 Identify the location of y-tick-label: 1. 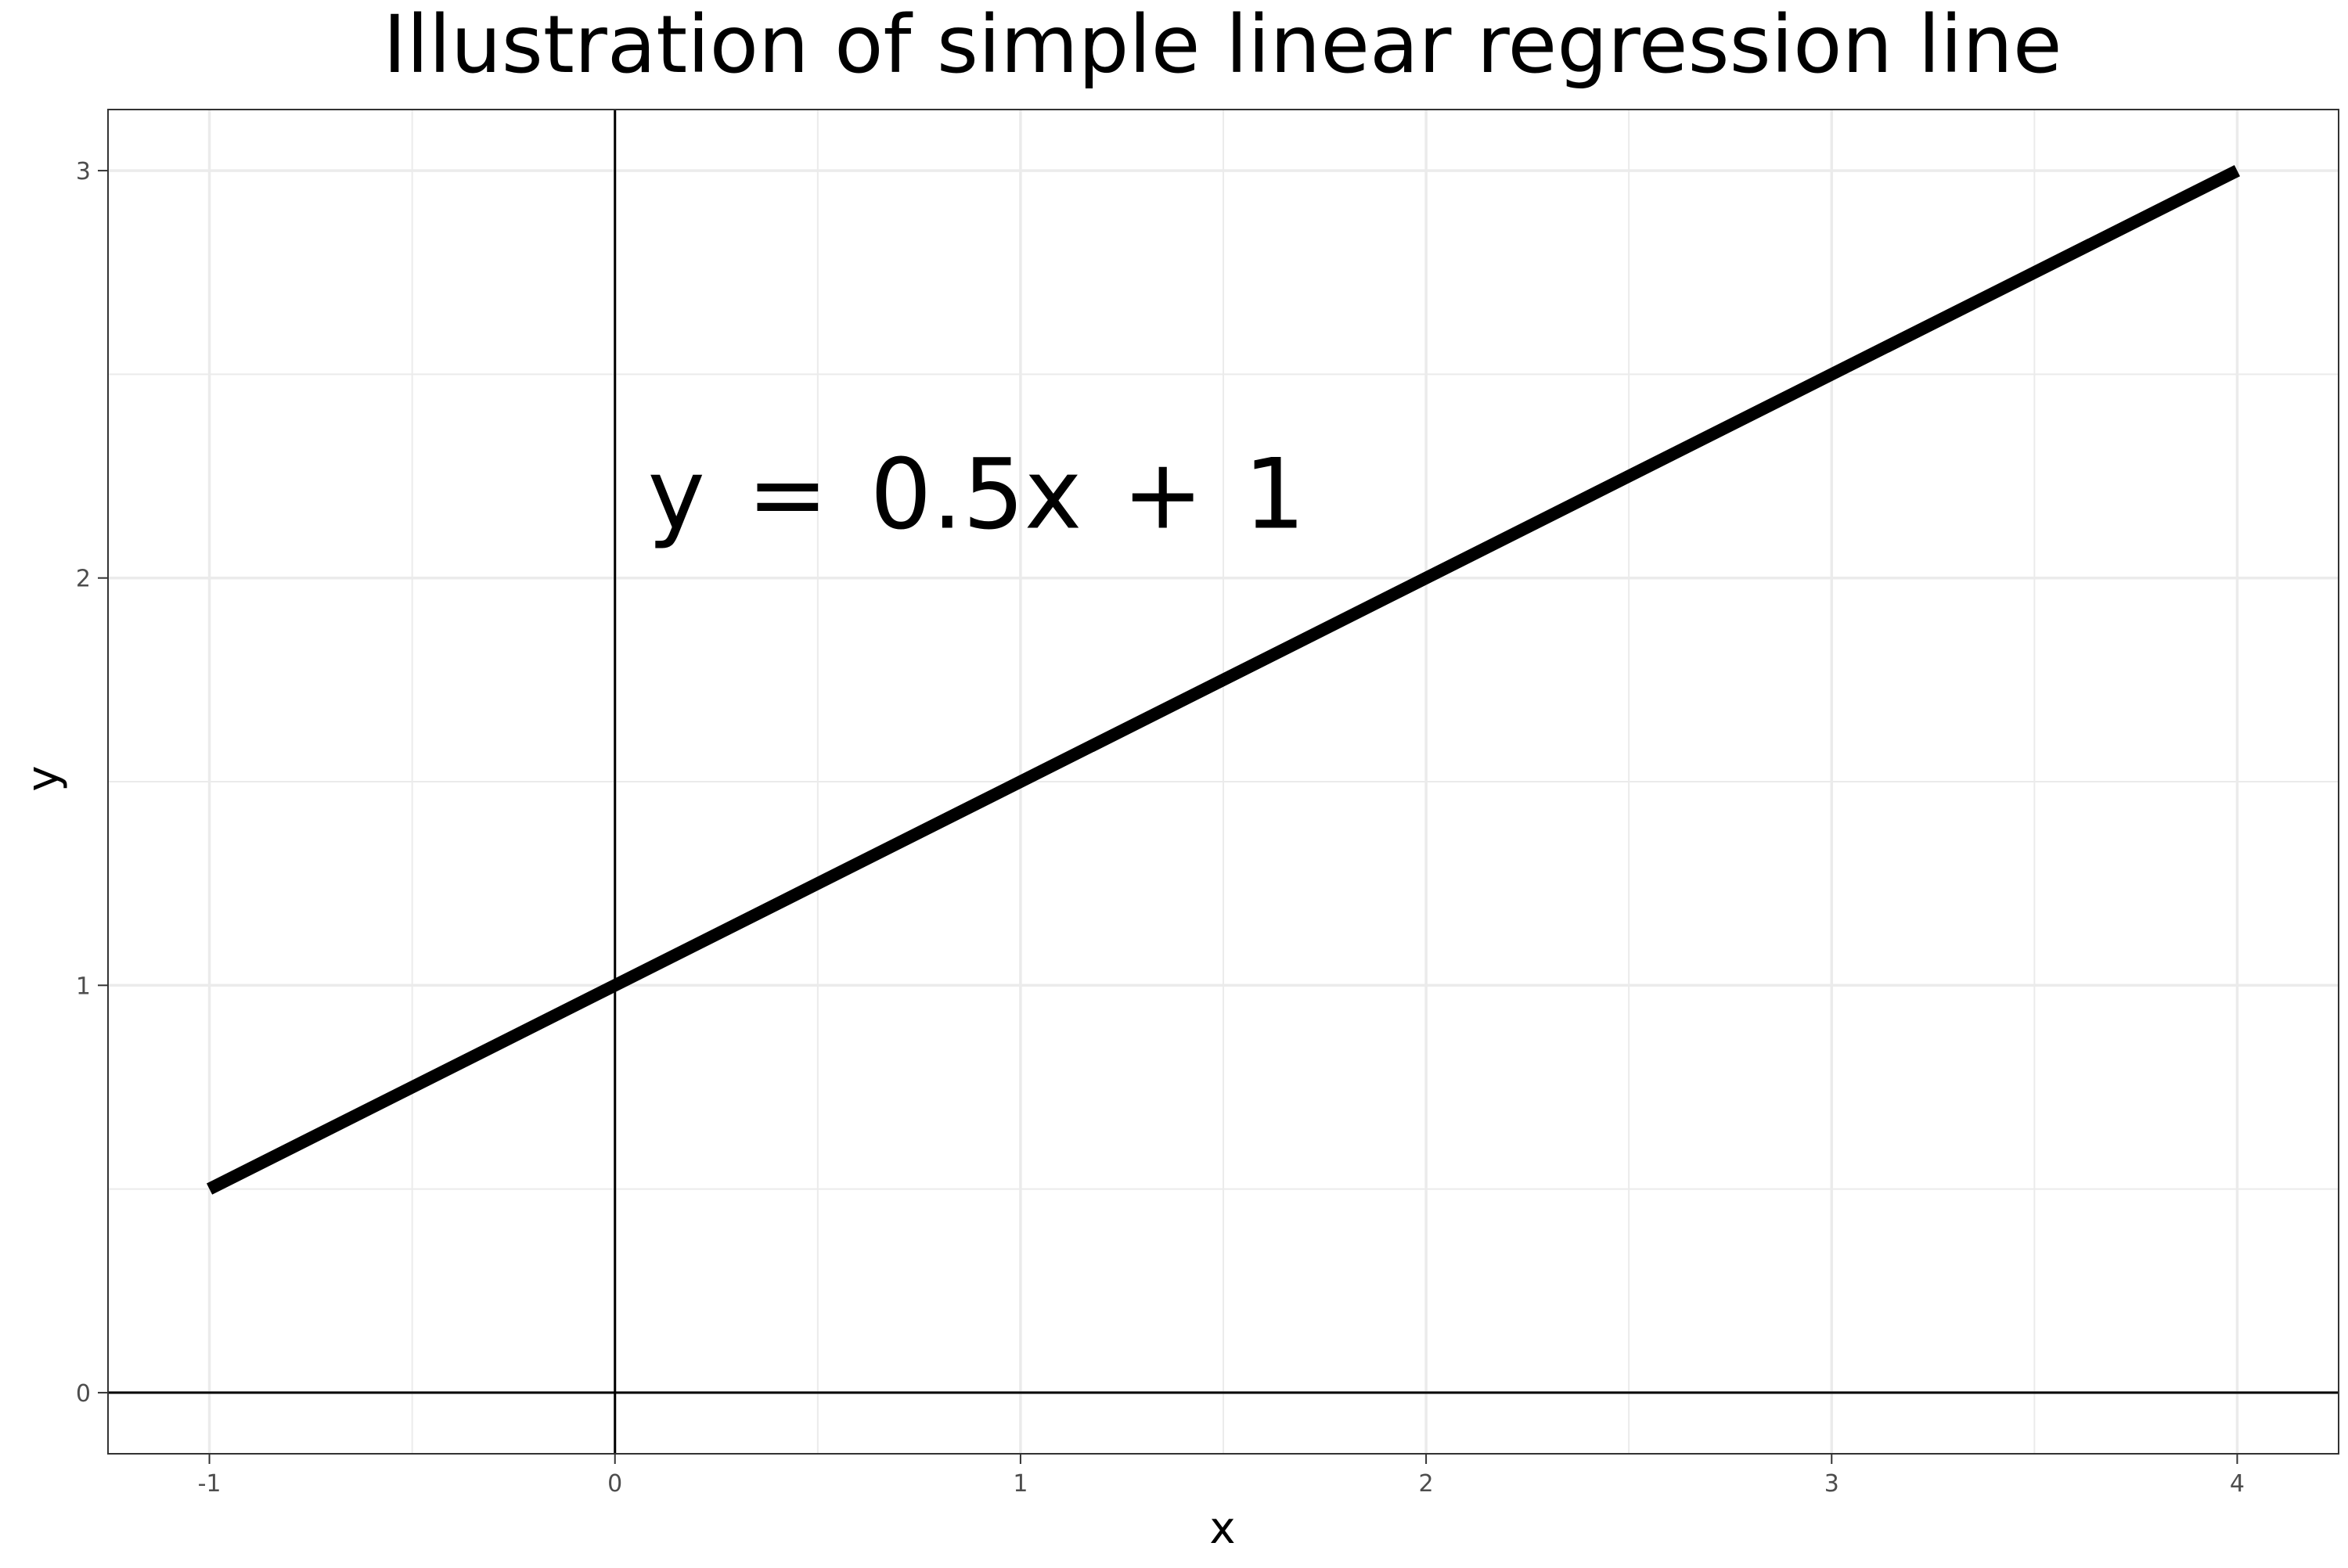
(83, 987).